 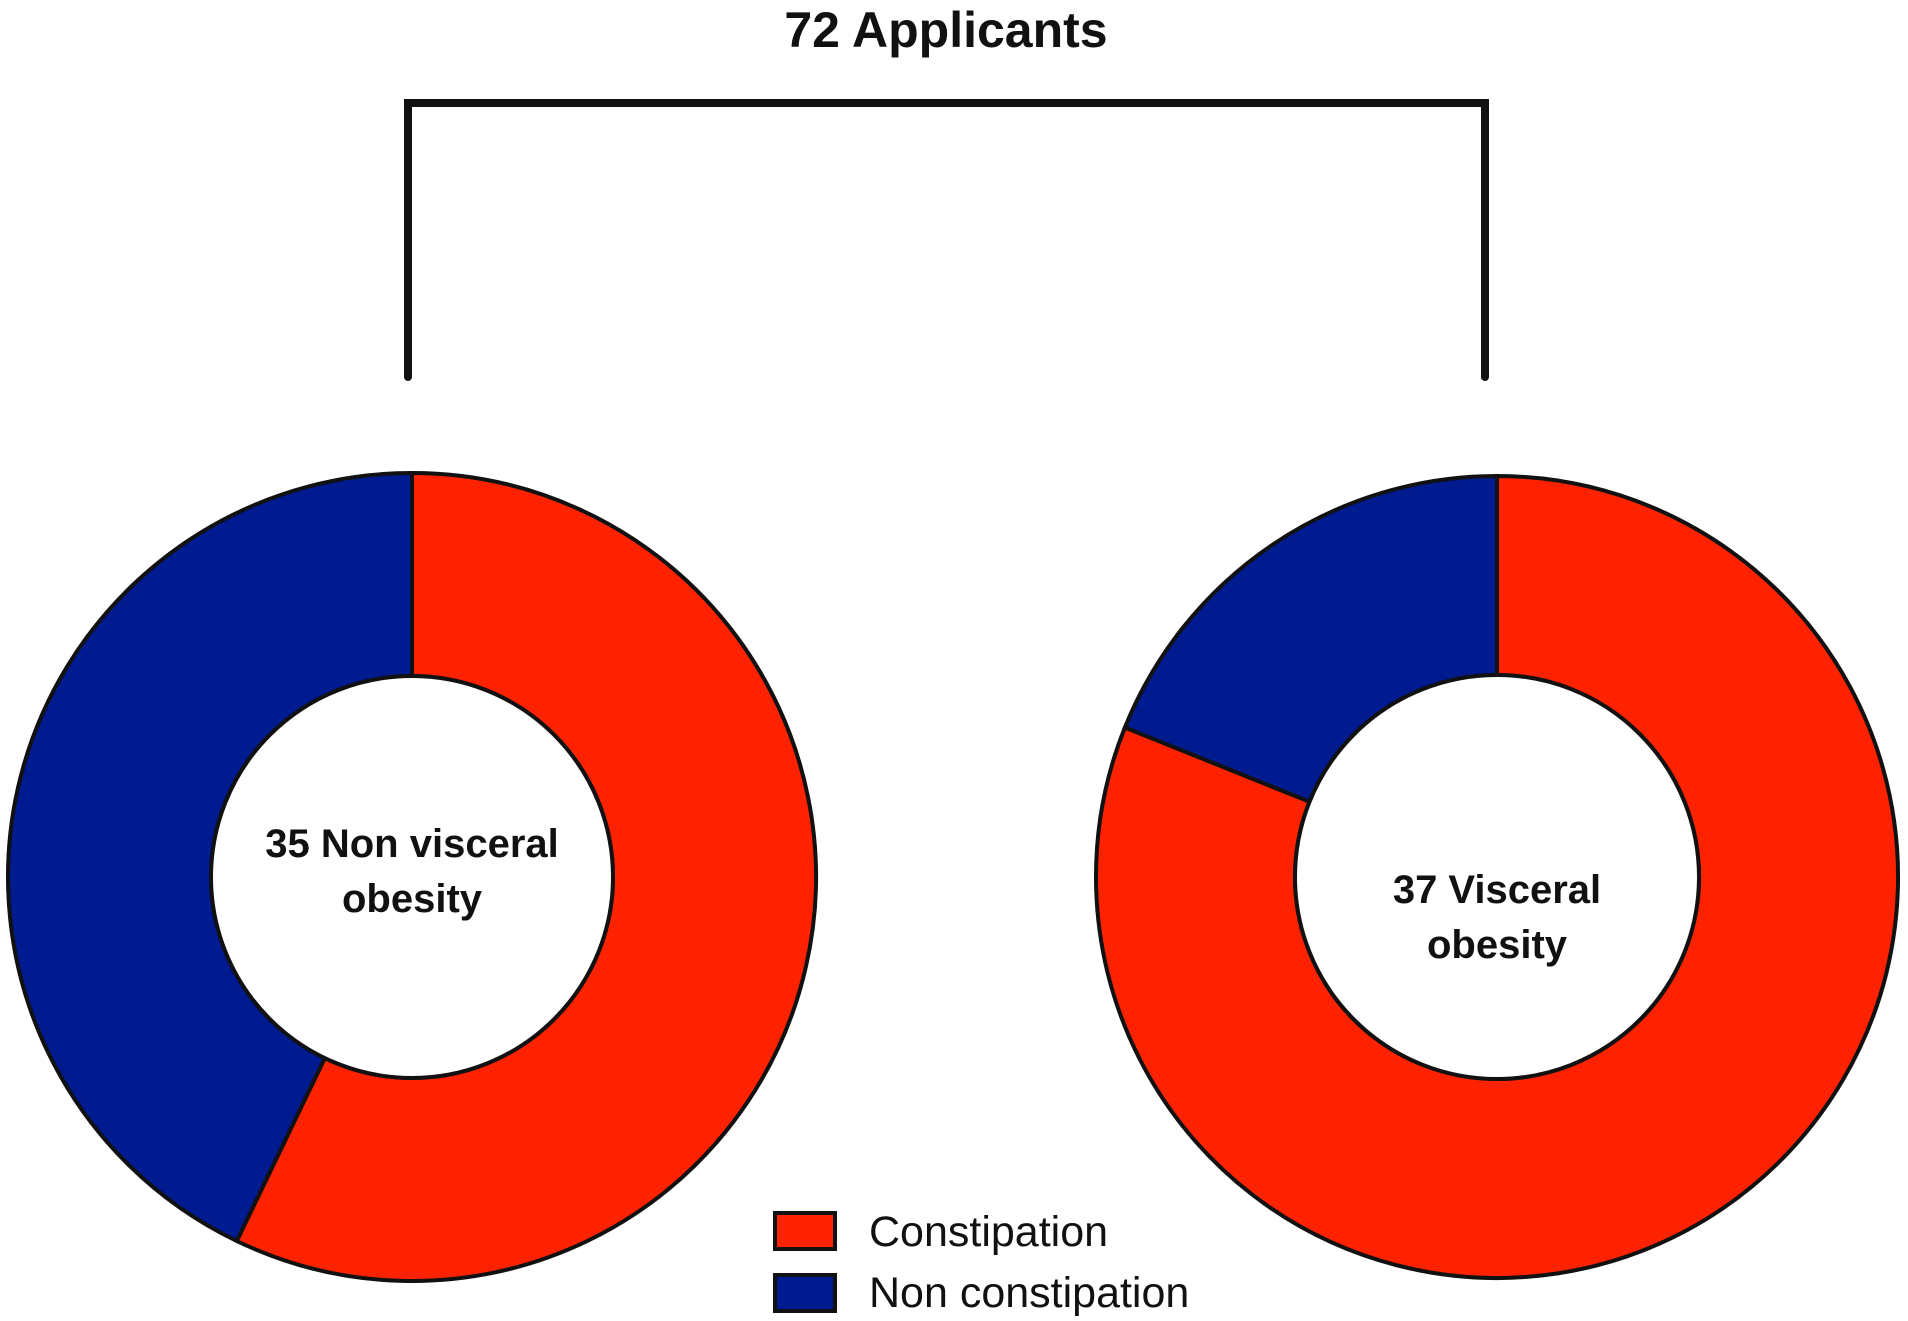 I want to click on legend-label-non-constipation: Non constipation, so click(x=1029, y=1293).